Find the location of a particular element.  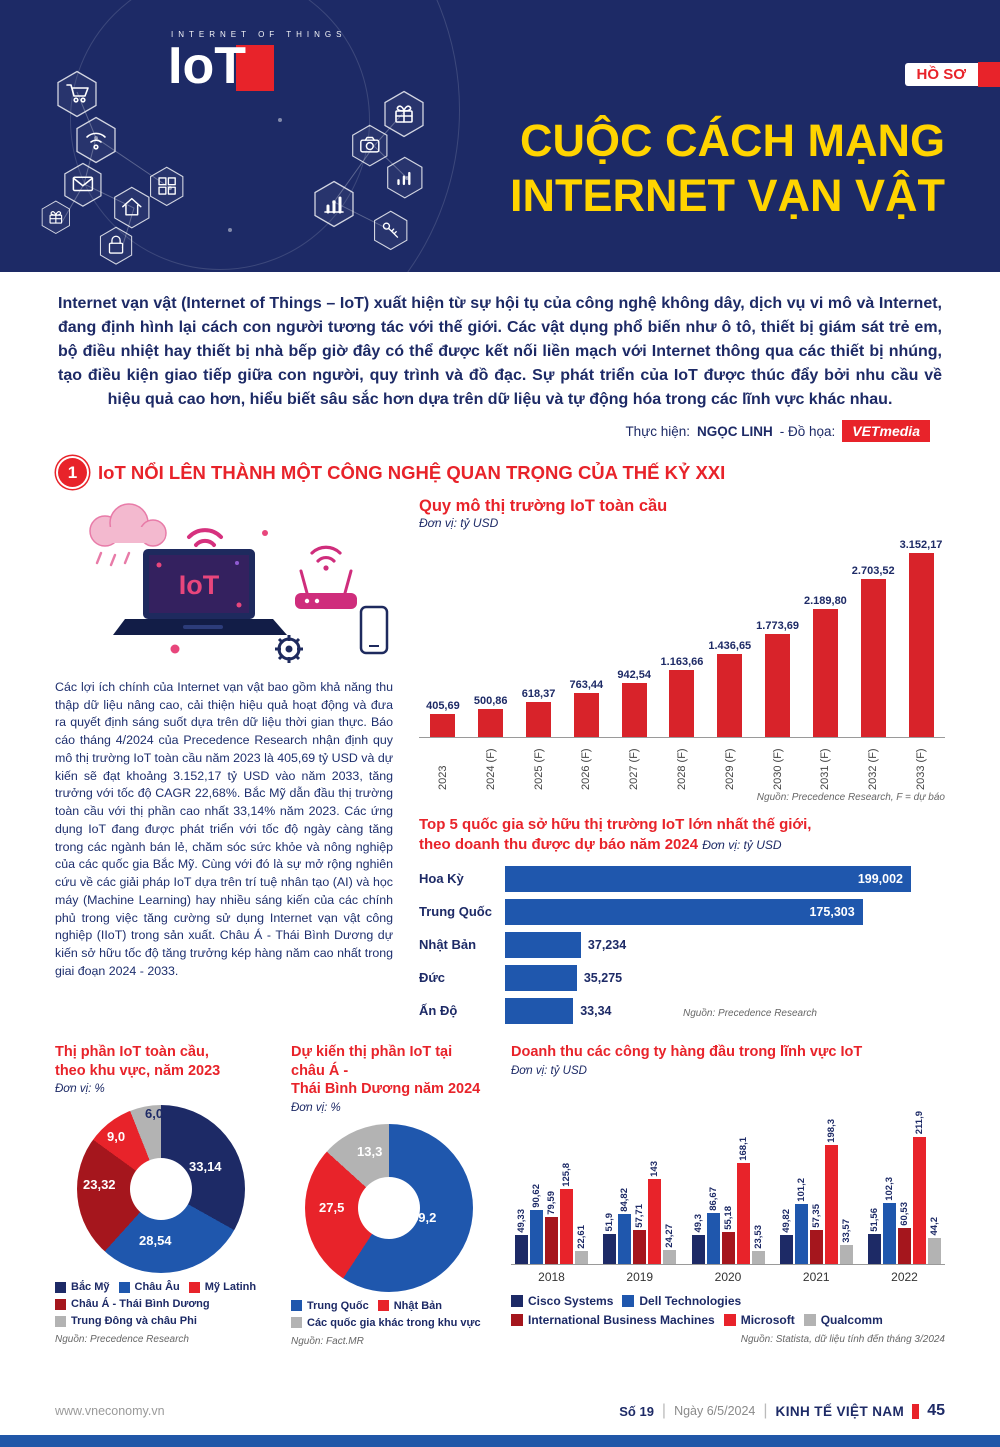

bar-value-label: 79,59 is located at coordinates (551, 1202).